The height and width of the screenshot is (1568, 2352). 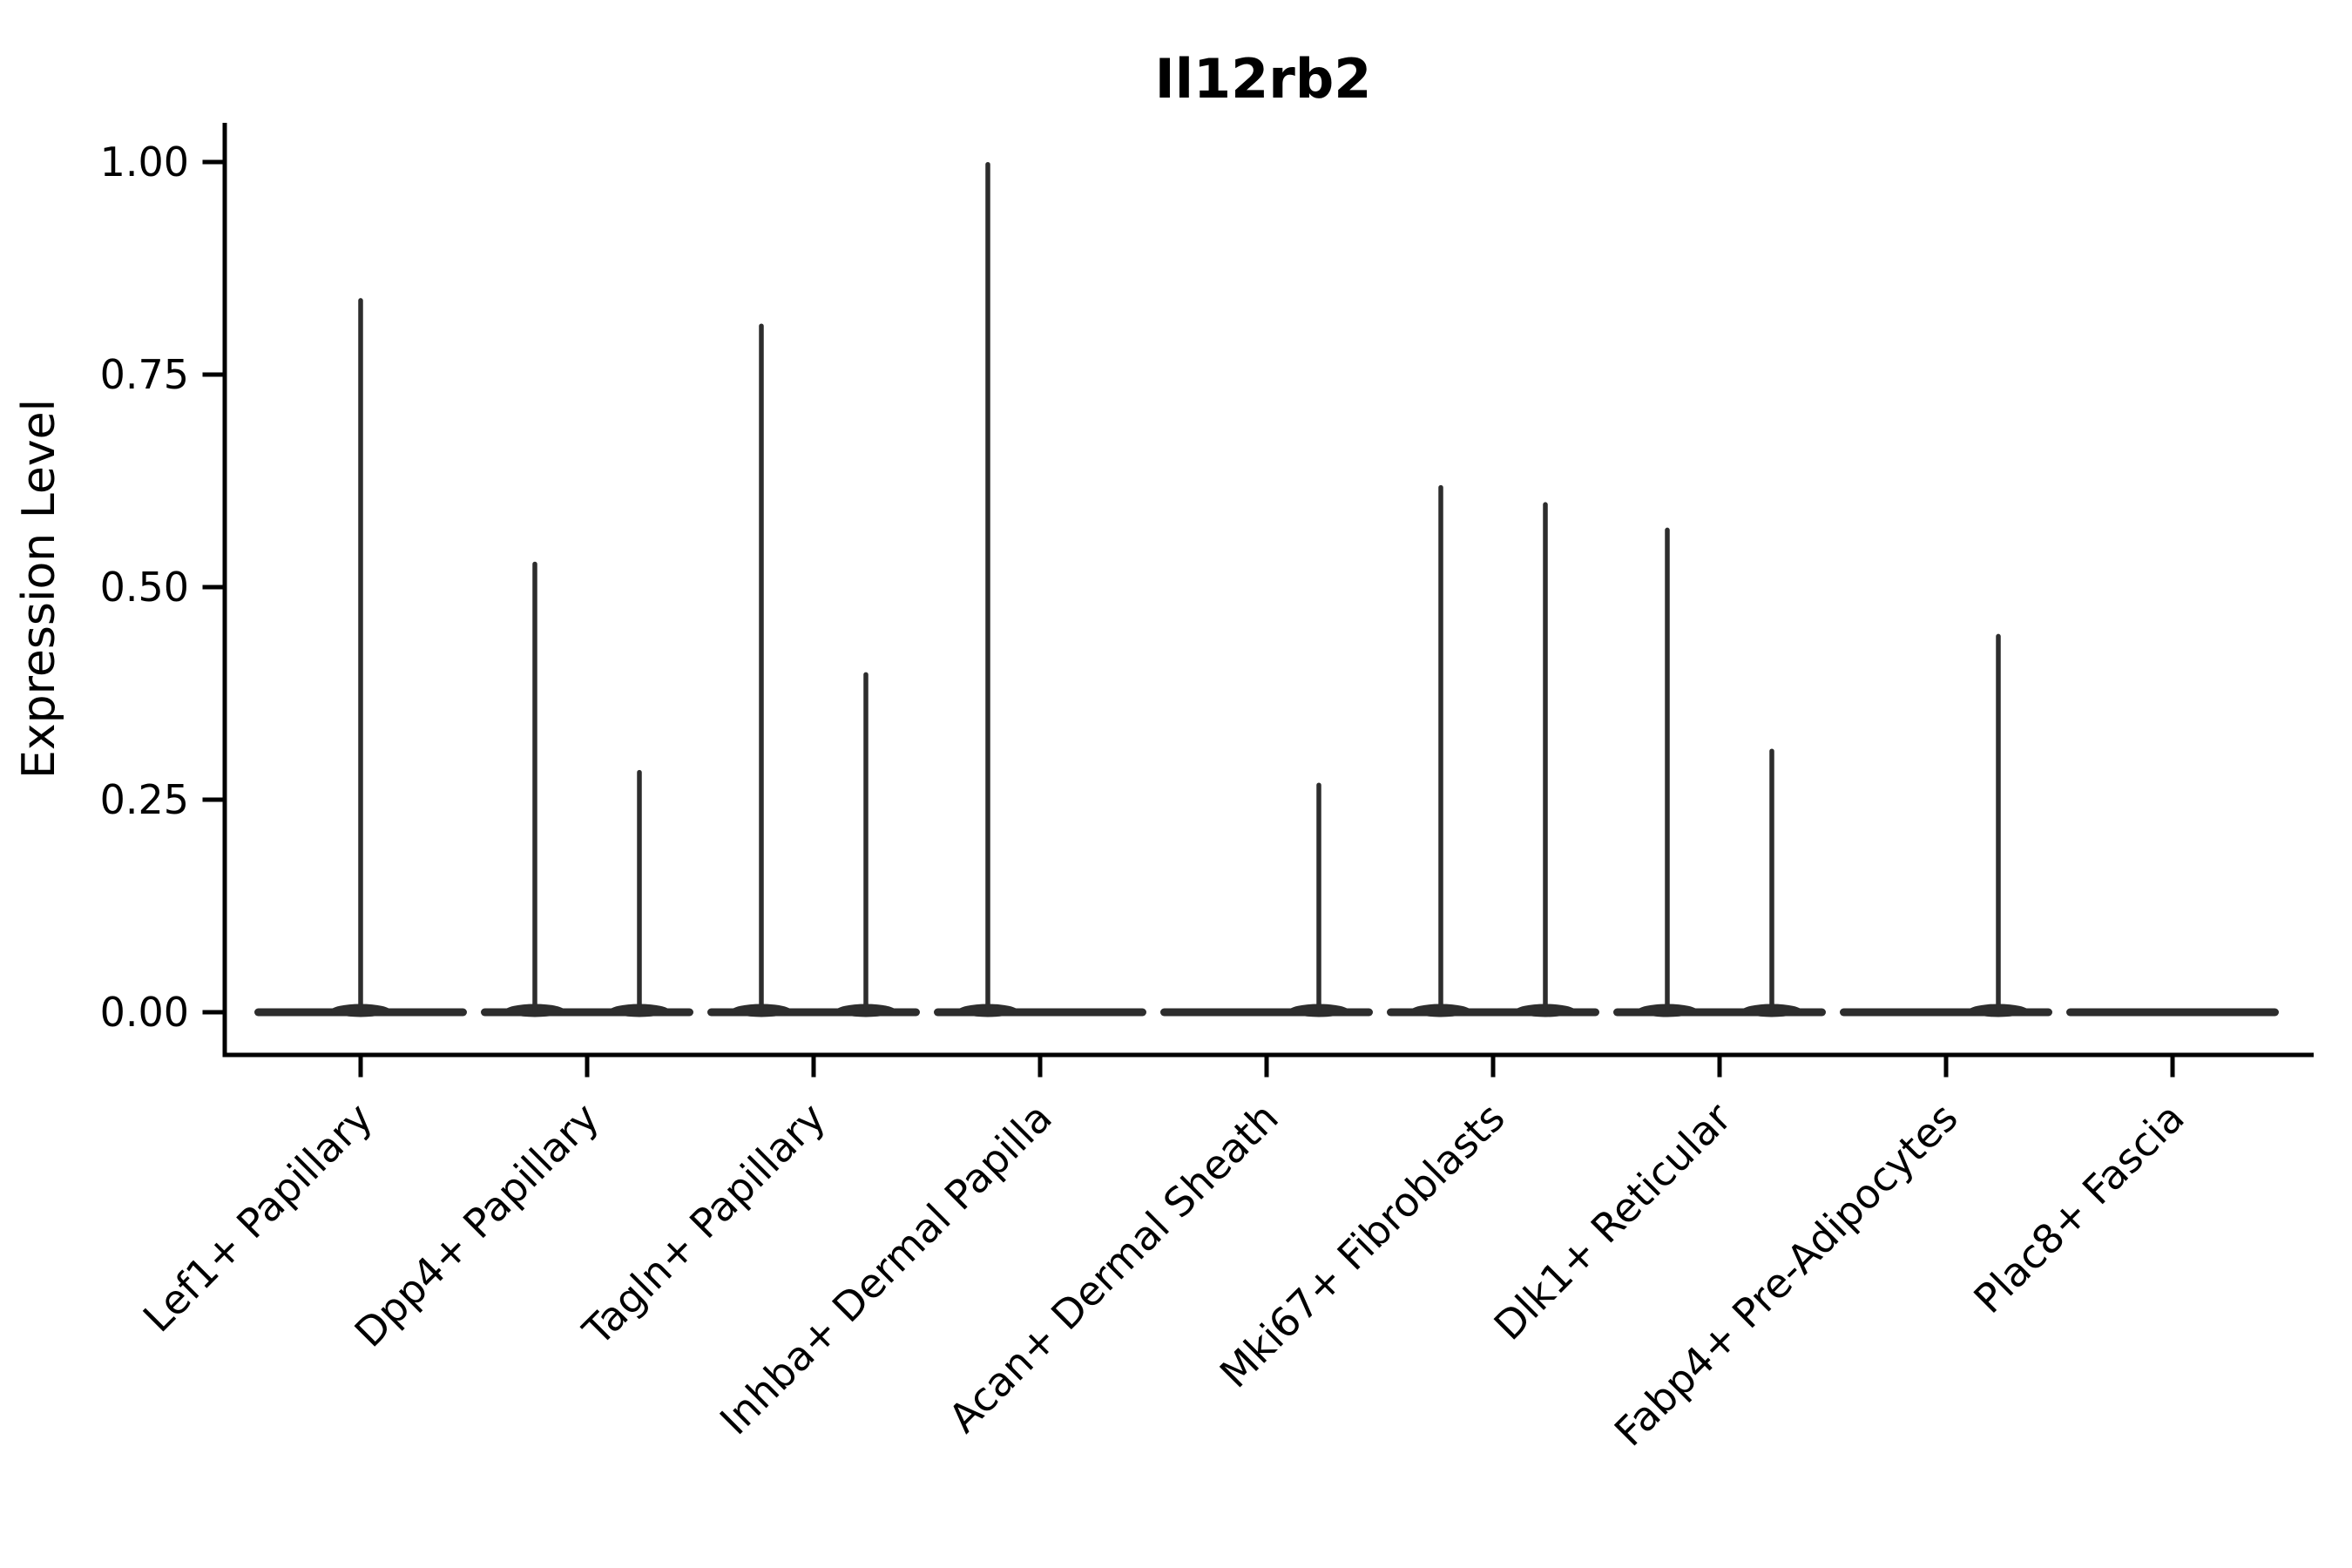 I want to click on x-tick-label: Plac8+ Fascia, so click(x=2078, y=1208).